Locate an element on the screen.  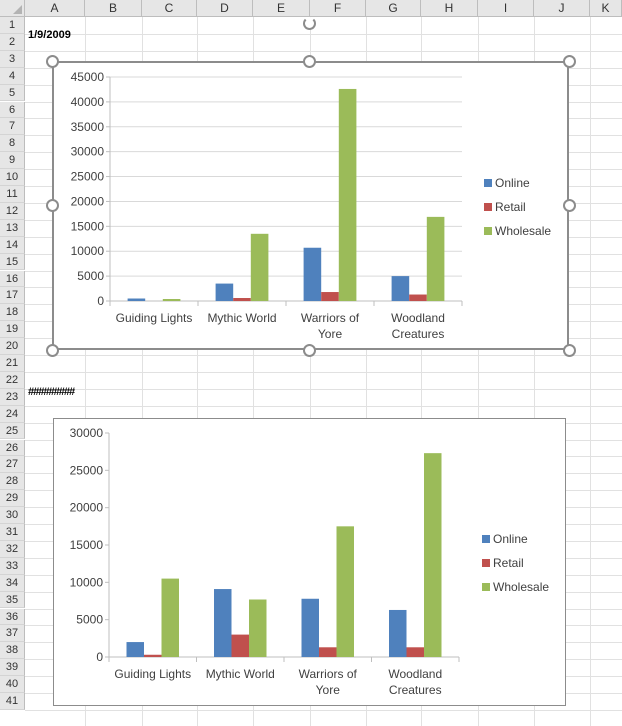
row-header-8: 8 is located at coordinates (12, 144).